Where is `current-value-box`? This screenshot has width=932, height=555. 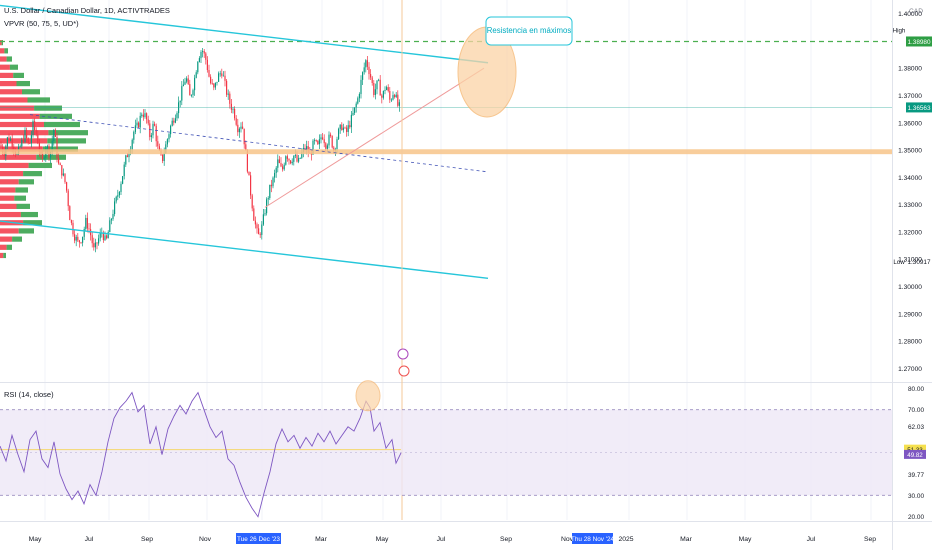
current-value-box is located at coordinates (919, 107).